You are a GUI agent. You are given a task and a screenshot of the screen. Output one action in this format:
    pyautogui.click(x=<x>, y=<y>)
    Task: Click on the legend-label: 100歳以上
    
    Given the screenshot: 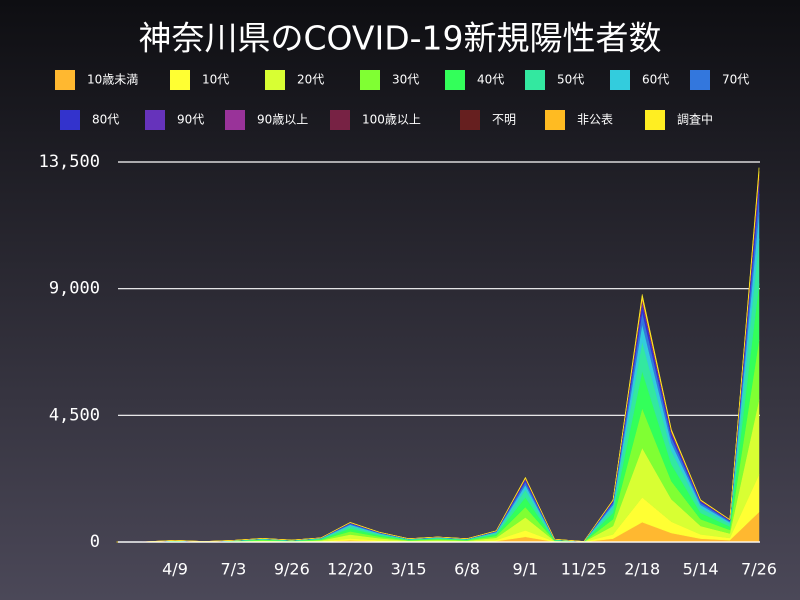 What is the action you would take?
    pyautogui.click(x=391, y=120)
    